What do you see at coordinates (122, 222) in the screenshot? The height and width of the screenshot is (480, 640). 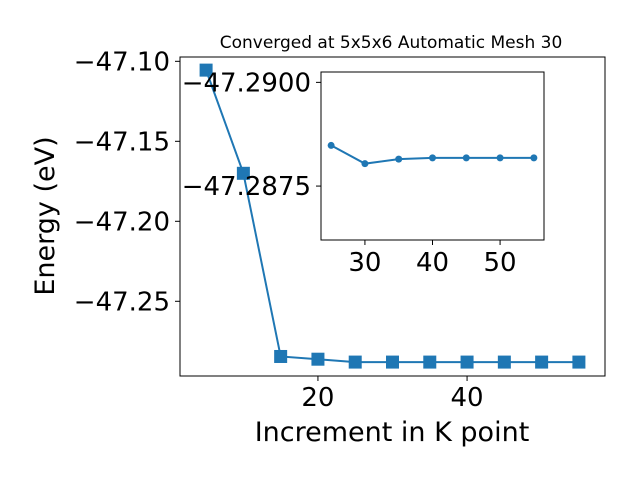 I see `main-y-tick-label: −47.20` at bounding box center [122, 222].